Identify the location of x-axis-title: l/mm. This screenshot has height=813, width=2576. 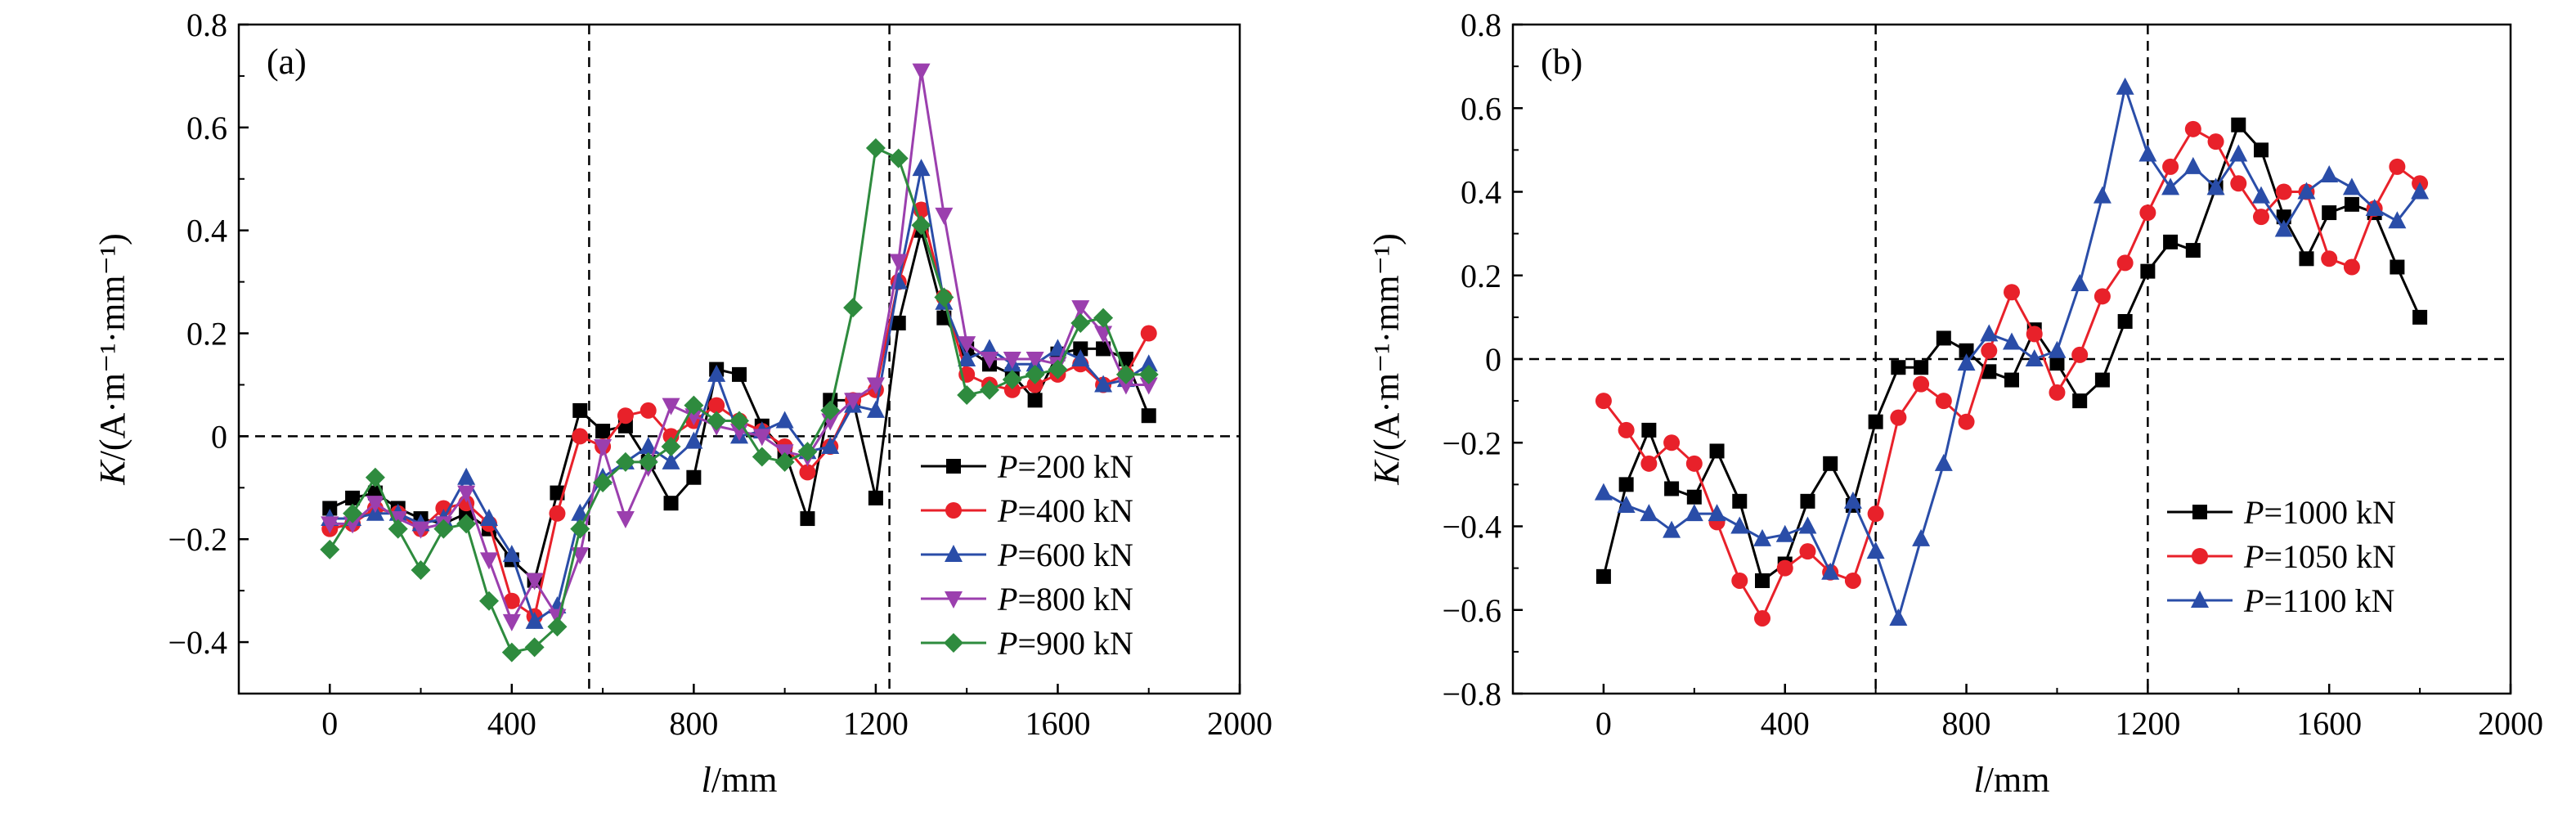
(2012, 780).